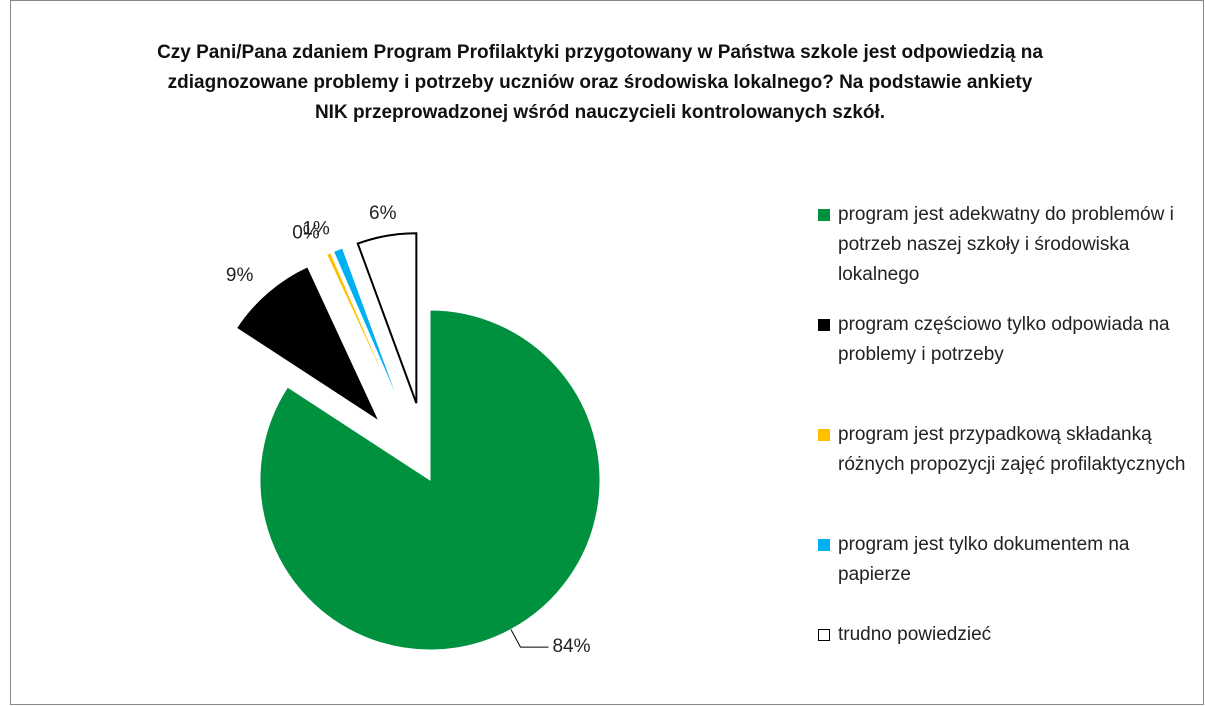 Image resolution: width=1205 pixels, height=706 pixels. I want to click on legend-label: trudno powiedzieć, so click(915, 634).